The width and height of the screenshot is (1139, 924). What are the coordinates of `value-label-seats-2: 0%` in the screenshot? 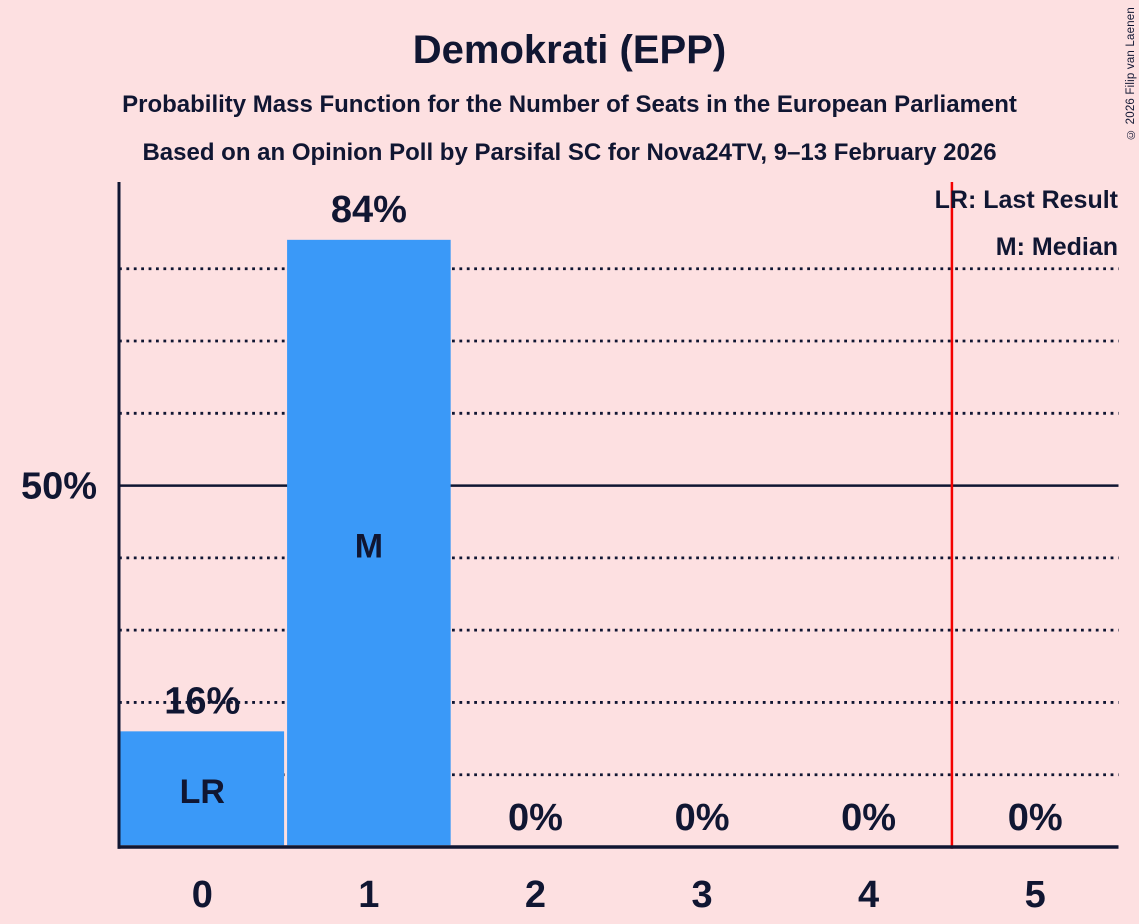 It's located at (535, 818).